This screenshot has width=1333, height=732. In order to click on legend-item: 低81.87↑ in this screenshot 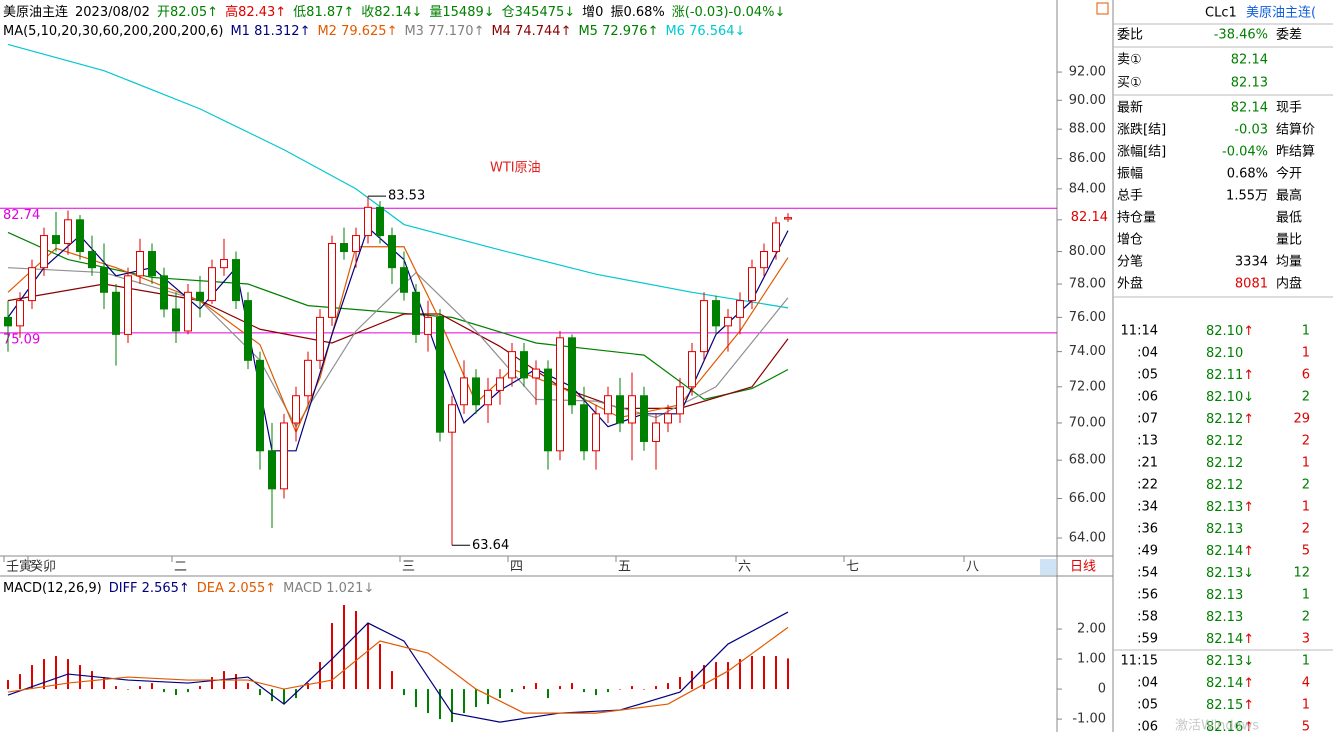, I will do `click(323, 12)`.